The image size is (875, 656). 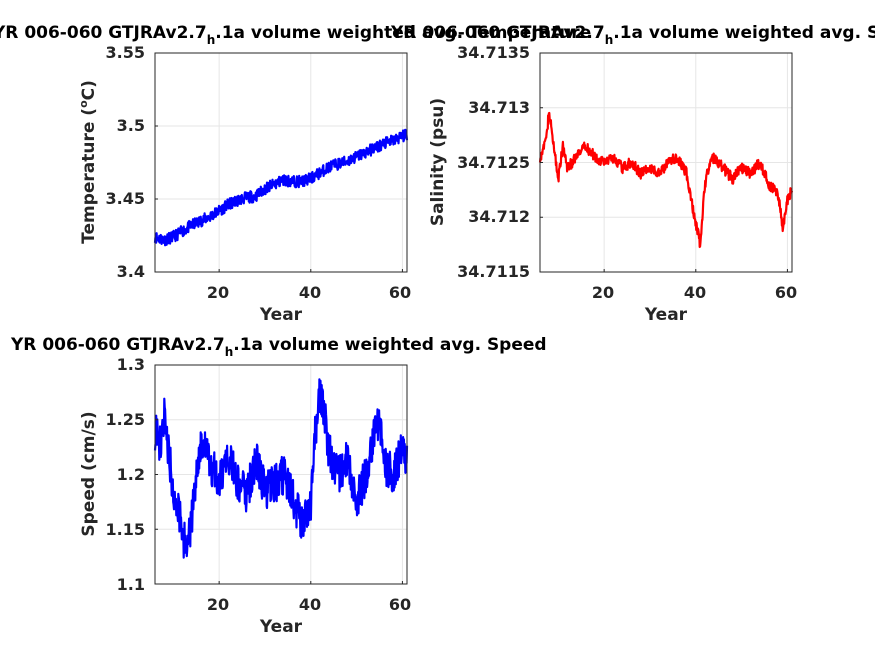 I want to click on axes-box-temperature, so click(x=281, y=162).